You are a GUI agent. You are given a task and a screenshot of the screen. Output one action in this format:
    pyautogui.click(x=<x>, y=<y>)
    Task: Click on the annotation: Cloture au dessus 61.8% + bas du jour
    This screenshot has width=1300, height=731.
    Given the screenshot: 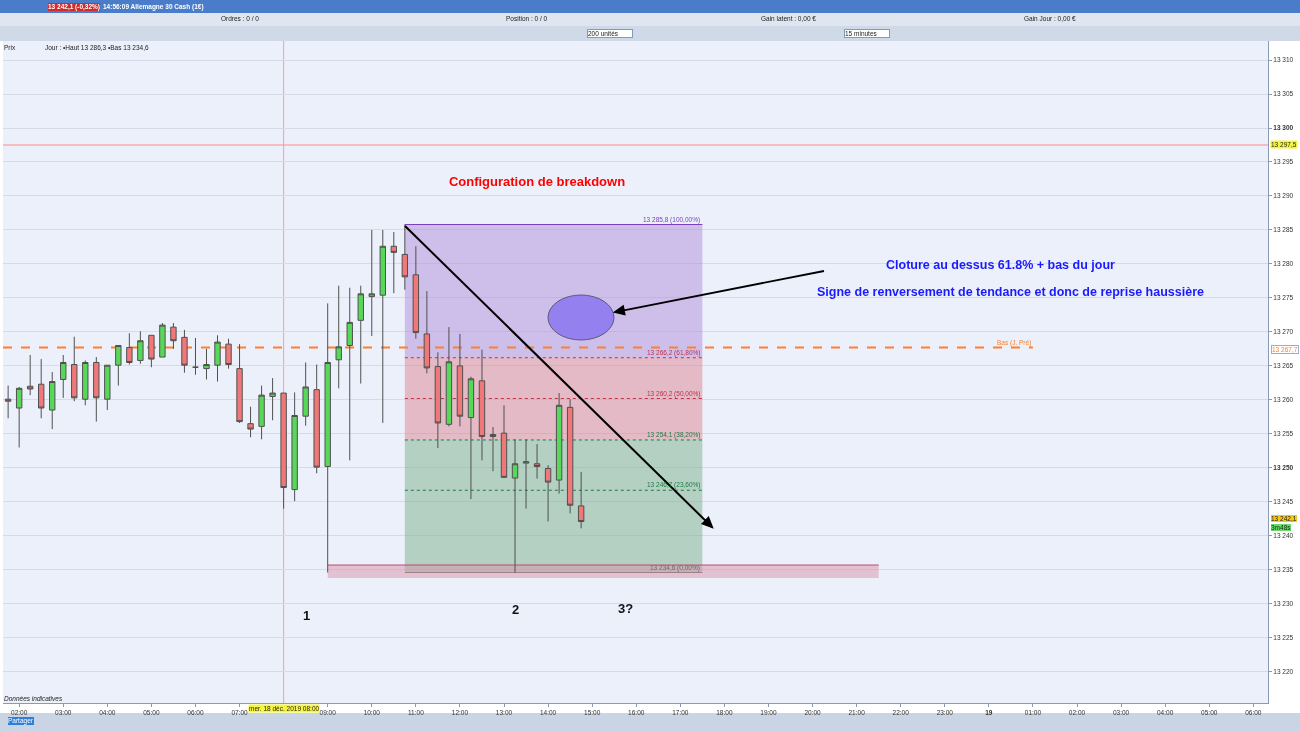 What is the action you would take?
    pyautogui.click(x=1001, y=265)
    